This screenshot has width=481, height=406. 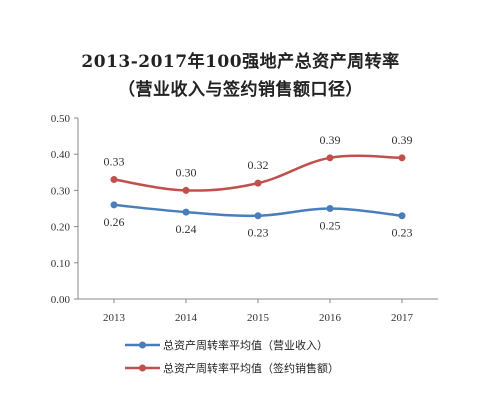 I want to click on legend-label-0: 总资产周转率平均值（营业收入）, so click(x=245, y=345).